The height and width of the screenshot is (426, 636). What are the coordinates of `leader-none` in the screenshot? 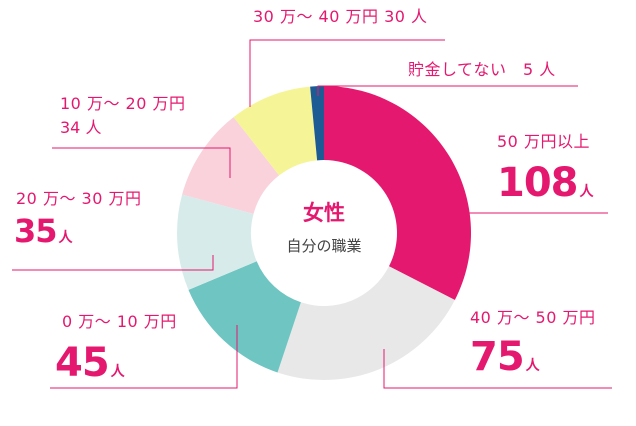 It's located at (447, 90).